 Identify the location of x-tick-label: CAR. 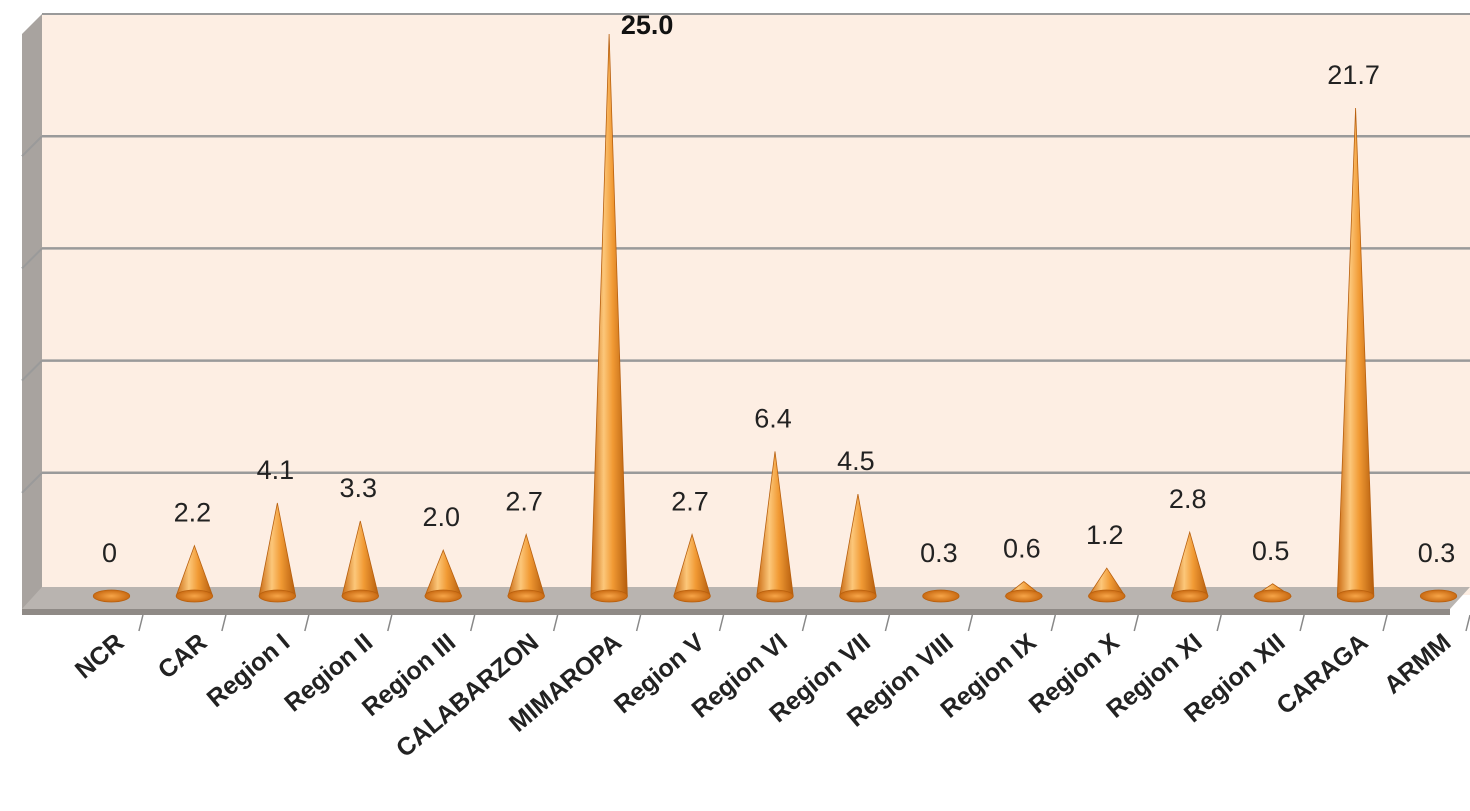
(182, 656).